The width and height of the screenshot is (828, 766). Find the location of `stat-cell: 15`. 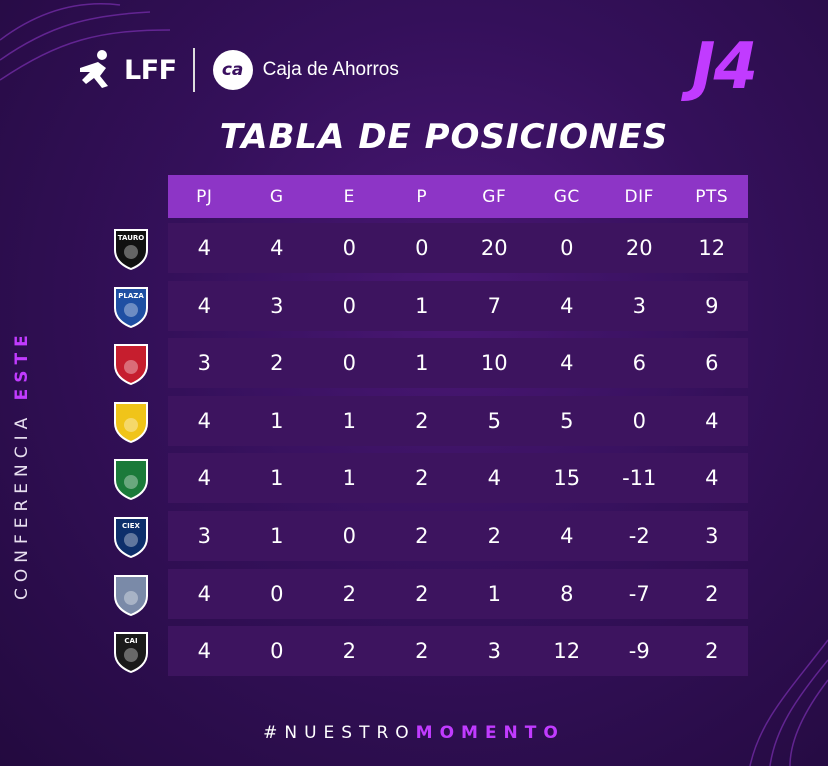

stat-cell: 15 is located at coordinates (567, 478).